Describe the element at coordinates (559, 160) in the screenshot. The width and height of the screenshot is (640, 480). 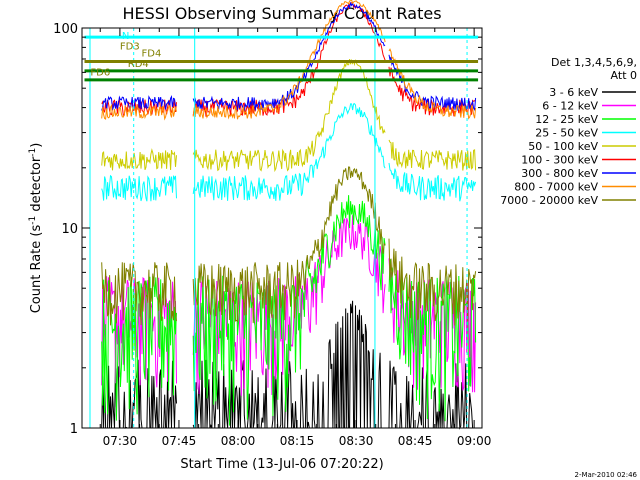
I see `legend-label: 100 - 300 keV` at that location.